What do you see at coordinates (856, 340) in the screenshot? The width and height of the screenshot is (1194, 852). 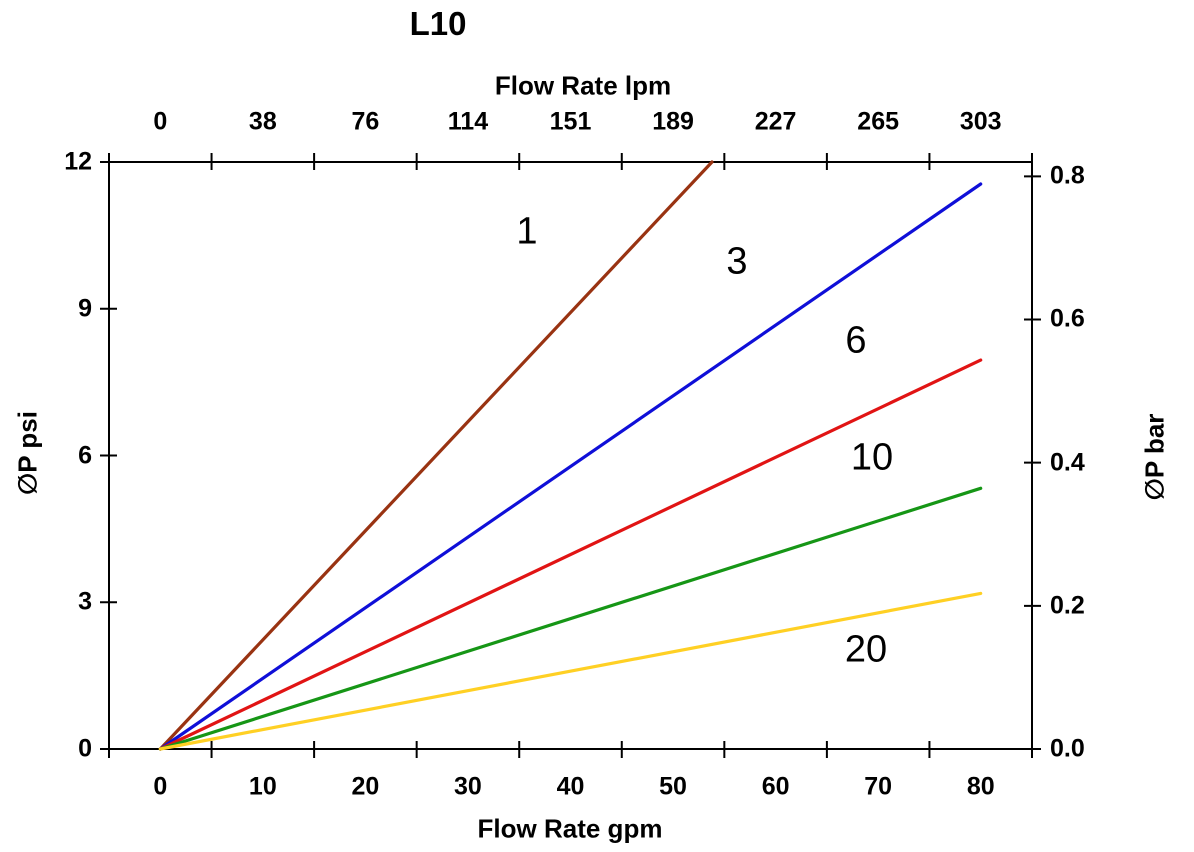 I see `series-label-6: 6` at bounding box center [856, 340].